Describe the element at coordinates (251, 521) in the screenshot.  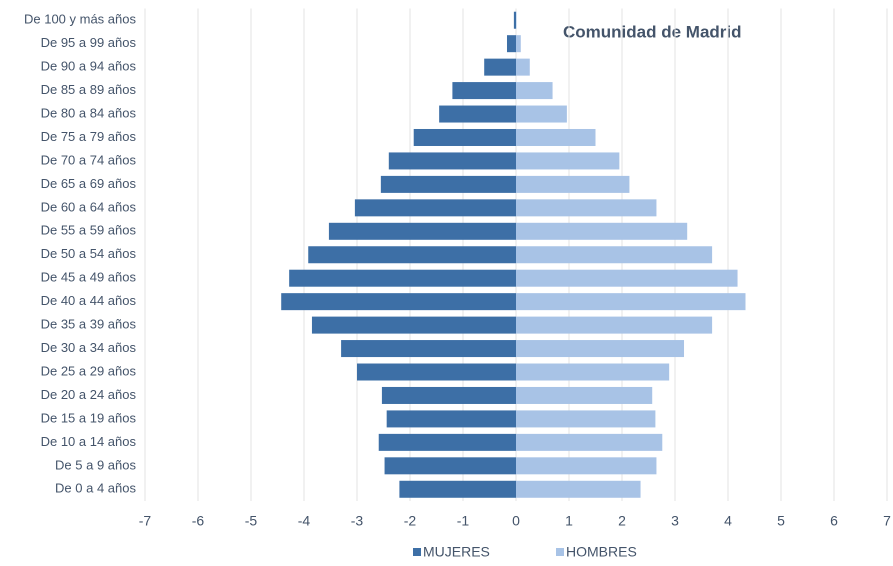
I see `x-tick-label: -5` at that location.